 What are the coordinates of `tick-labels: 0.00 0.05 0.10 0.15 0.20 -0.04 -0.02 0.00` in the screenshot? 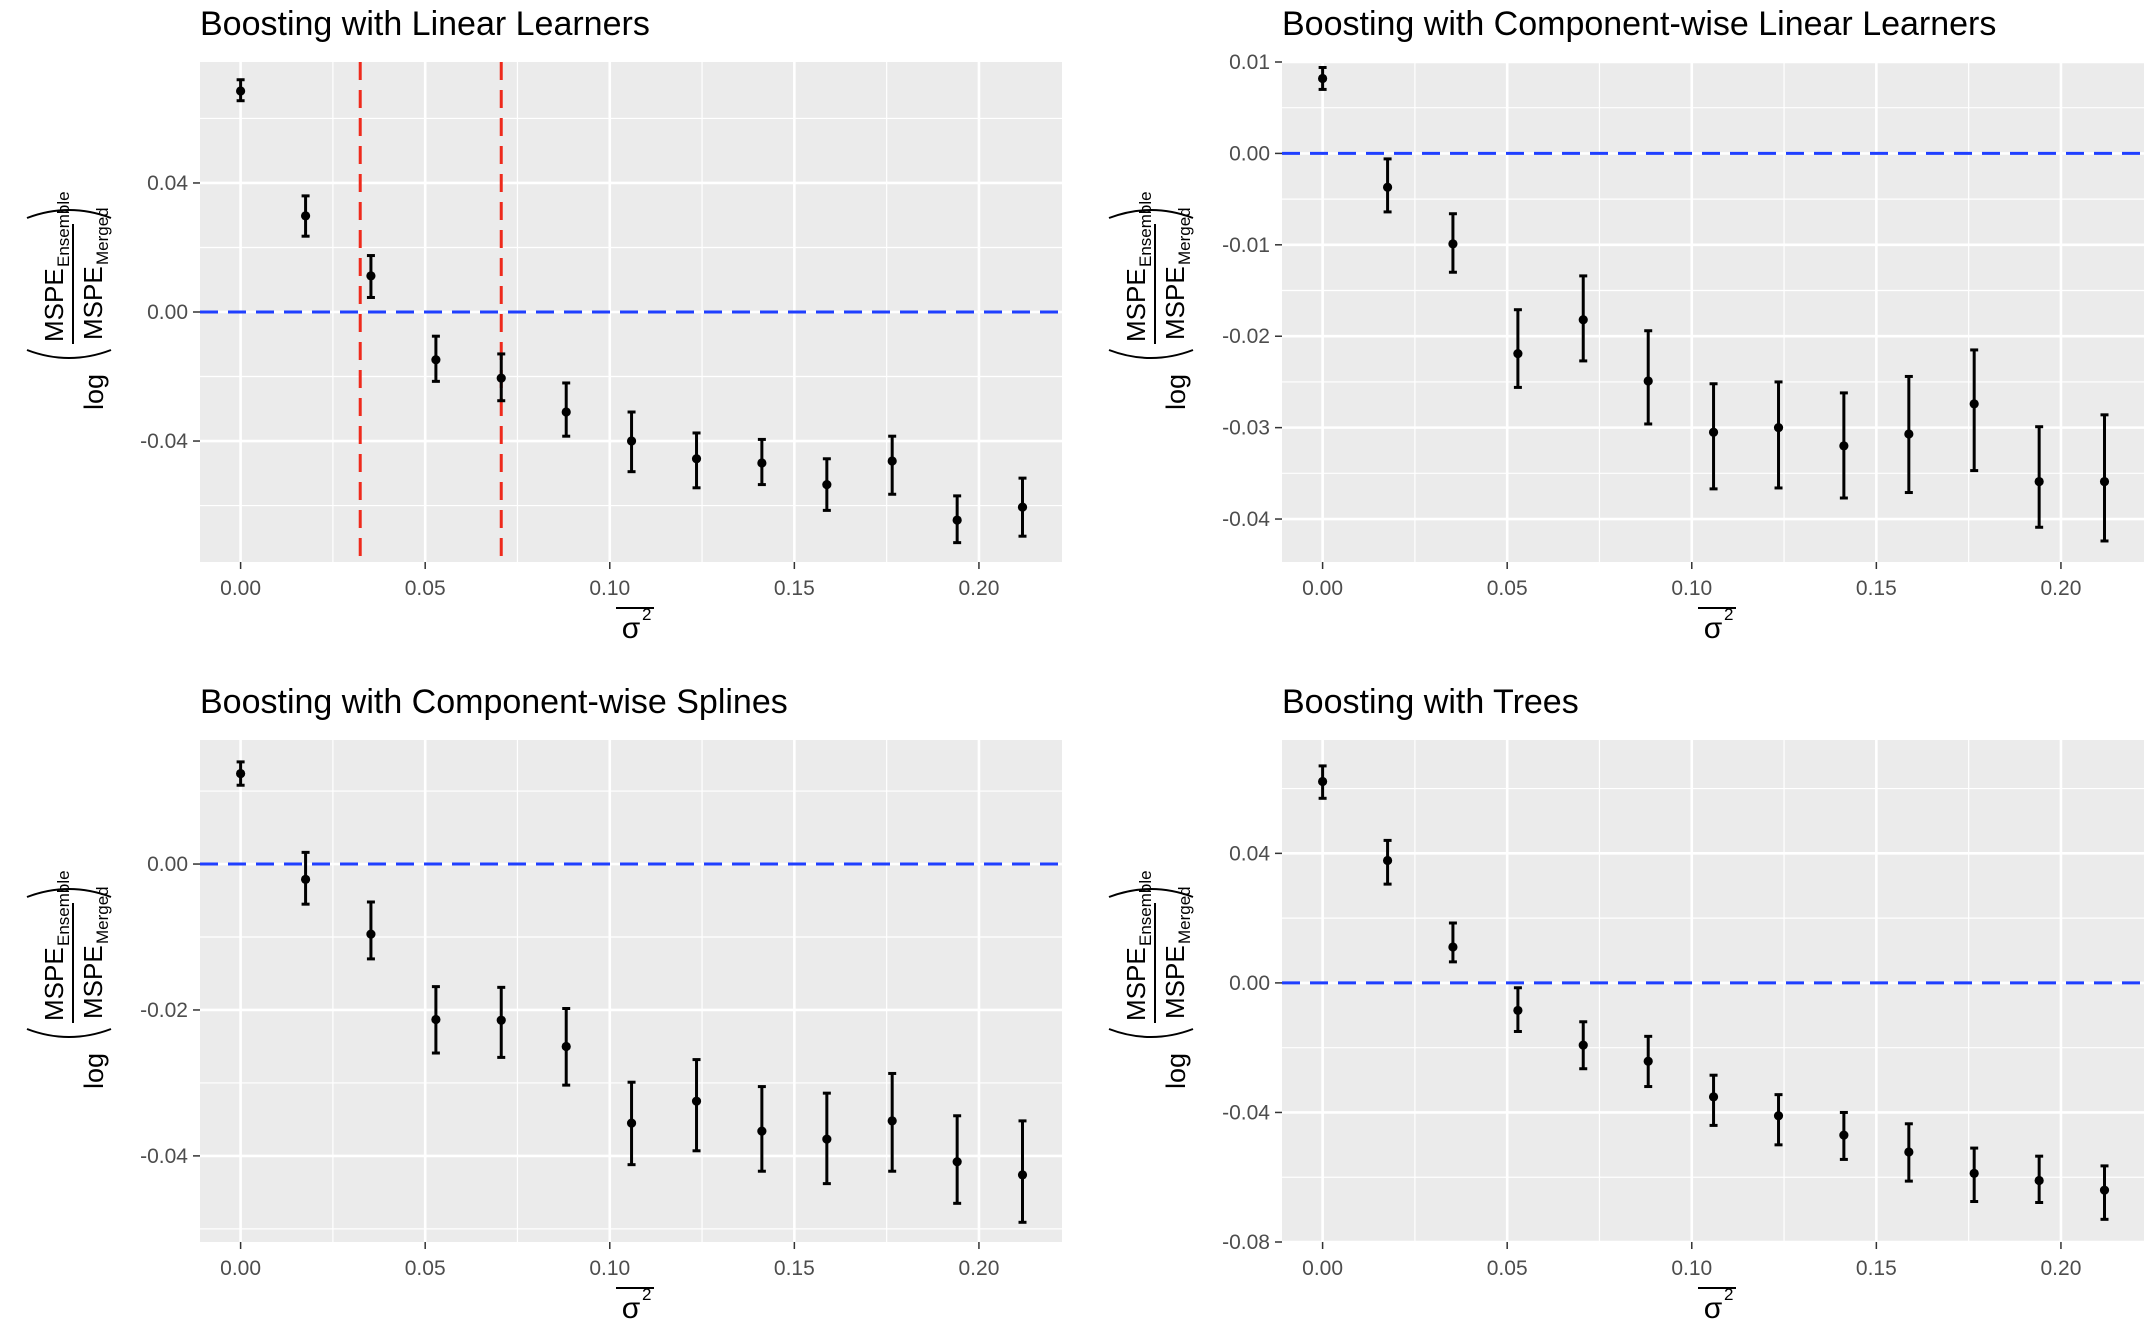 It's located at (569, 1066).